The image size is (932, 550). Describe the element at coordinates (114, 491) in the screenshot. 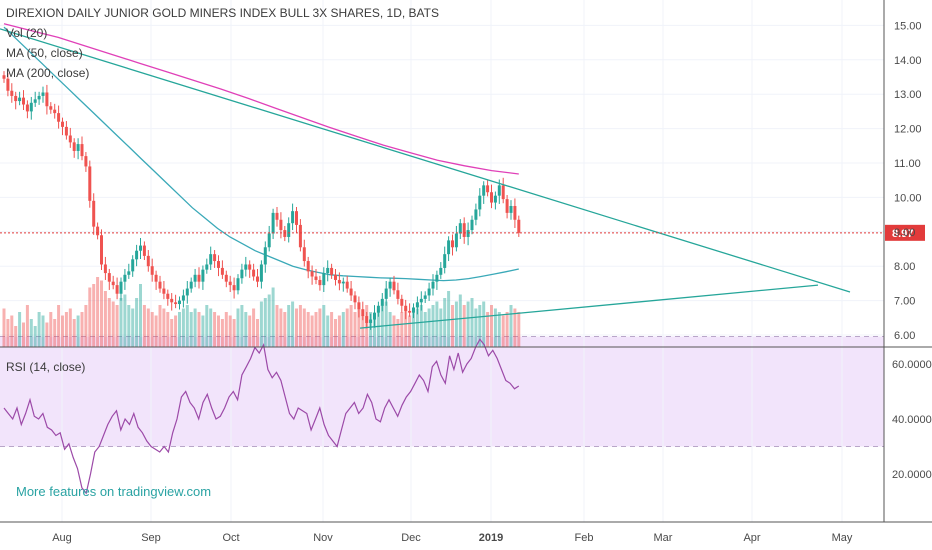

I see `tradingview-watermark: More features on tradingview.com` at that location.